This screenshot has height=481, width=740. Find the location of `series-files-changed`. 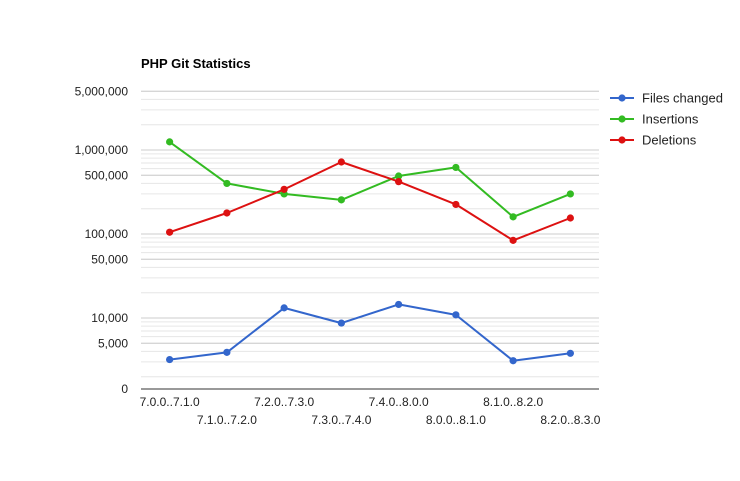

series-files-changed is located at coordinates (370, 332).